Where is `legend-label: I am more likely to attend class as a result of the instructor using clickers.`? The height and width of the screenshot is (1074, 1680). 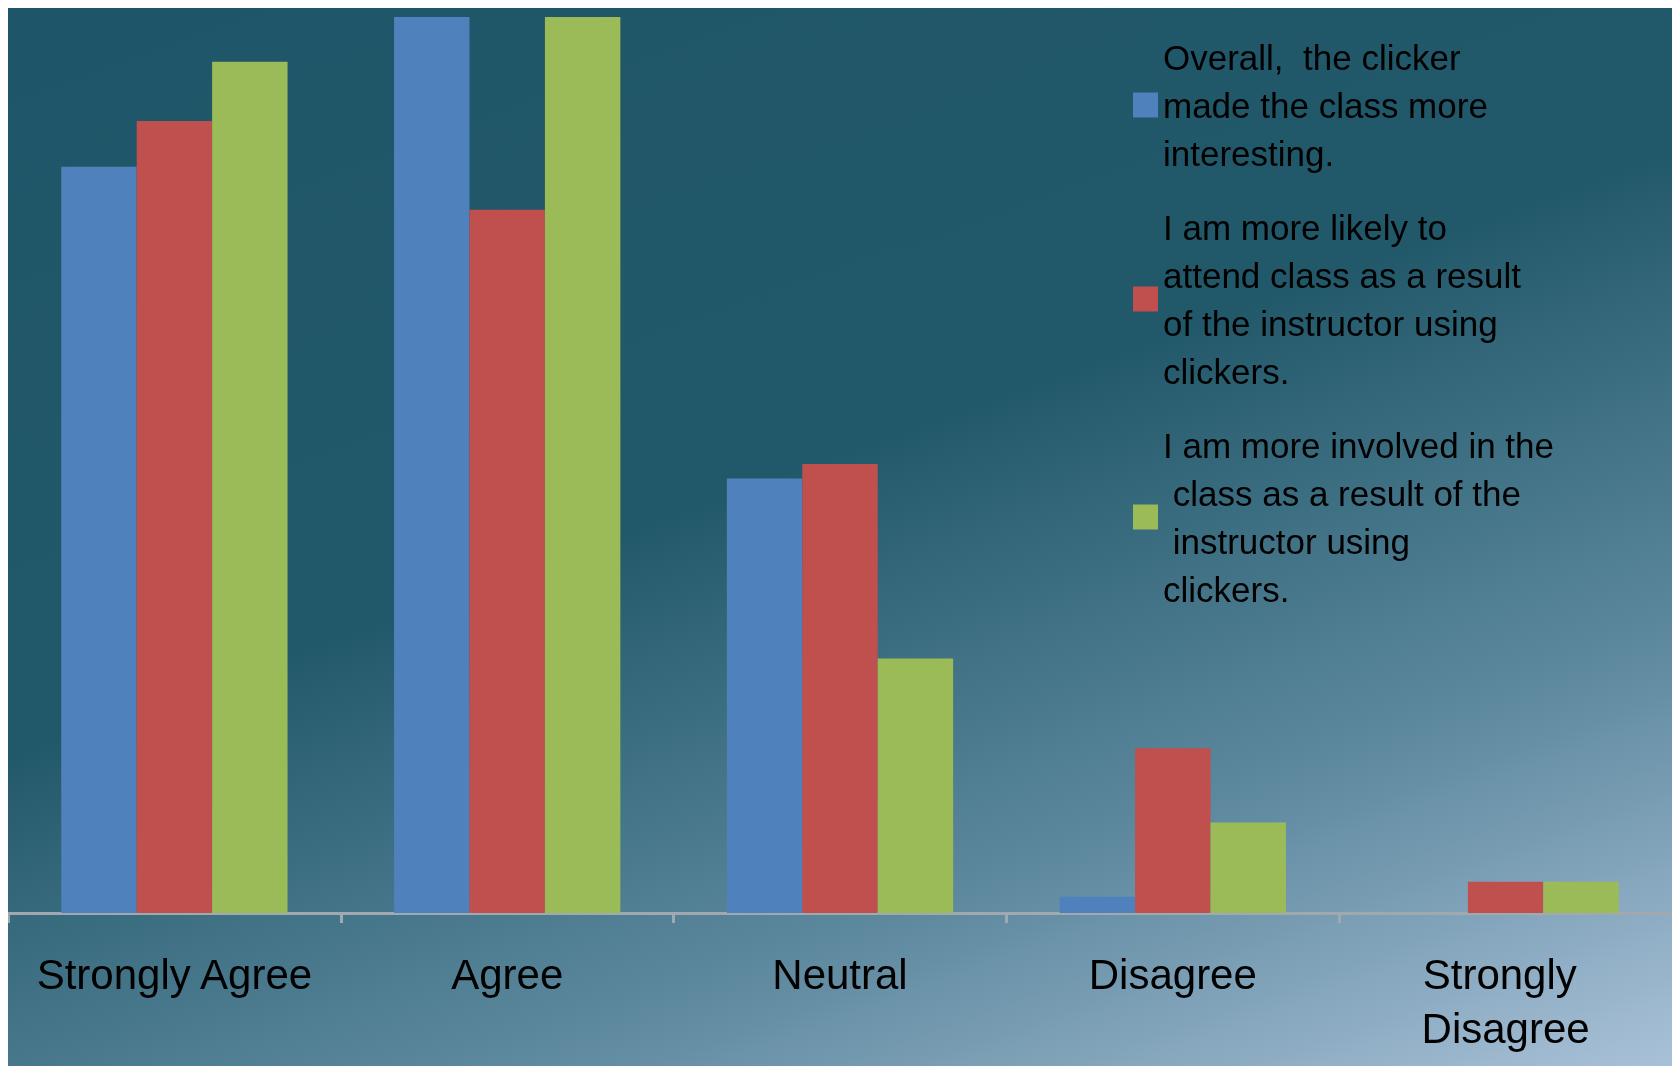 legend-label: I am more likely to attend class as a result of the instructor using clickers. is located at coordinates (1347, 299).